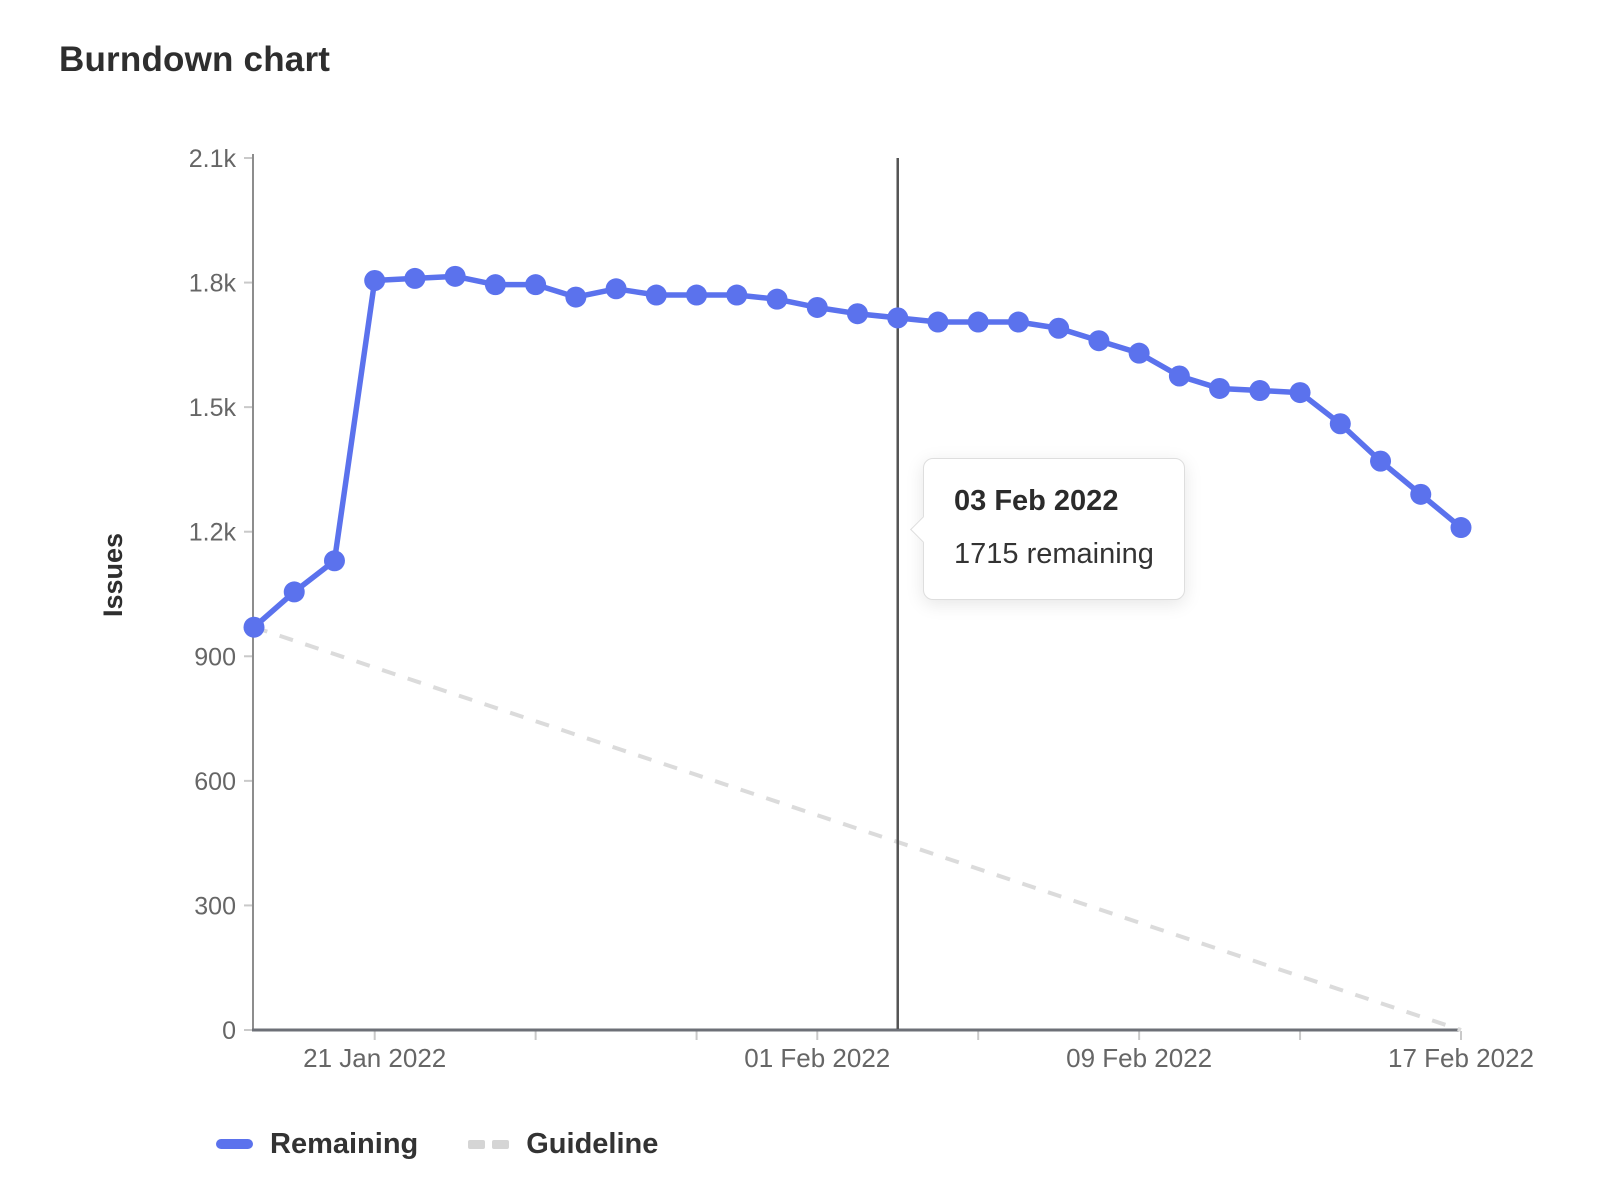  I want to click on page-title: Burndown chart, so click(195, 59).